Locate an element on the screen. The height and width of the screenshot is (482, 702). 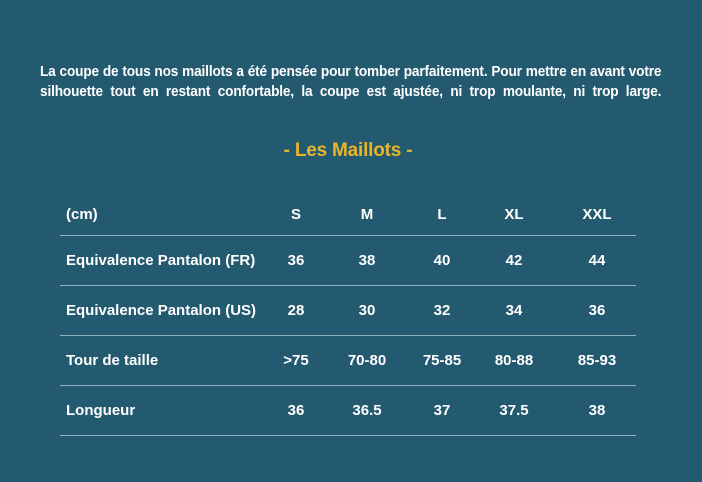
header-size-m: M is located at coordinates (367, 214).